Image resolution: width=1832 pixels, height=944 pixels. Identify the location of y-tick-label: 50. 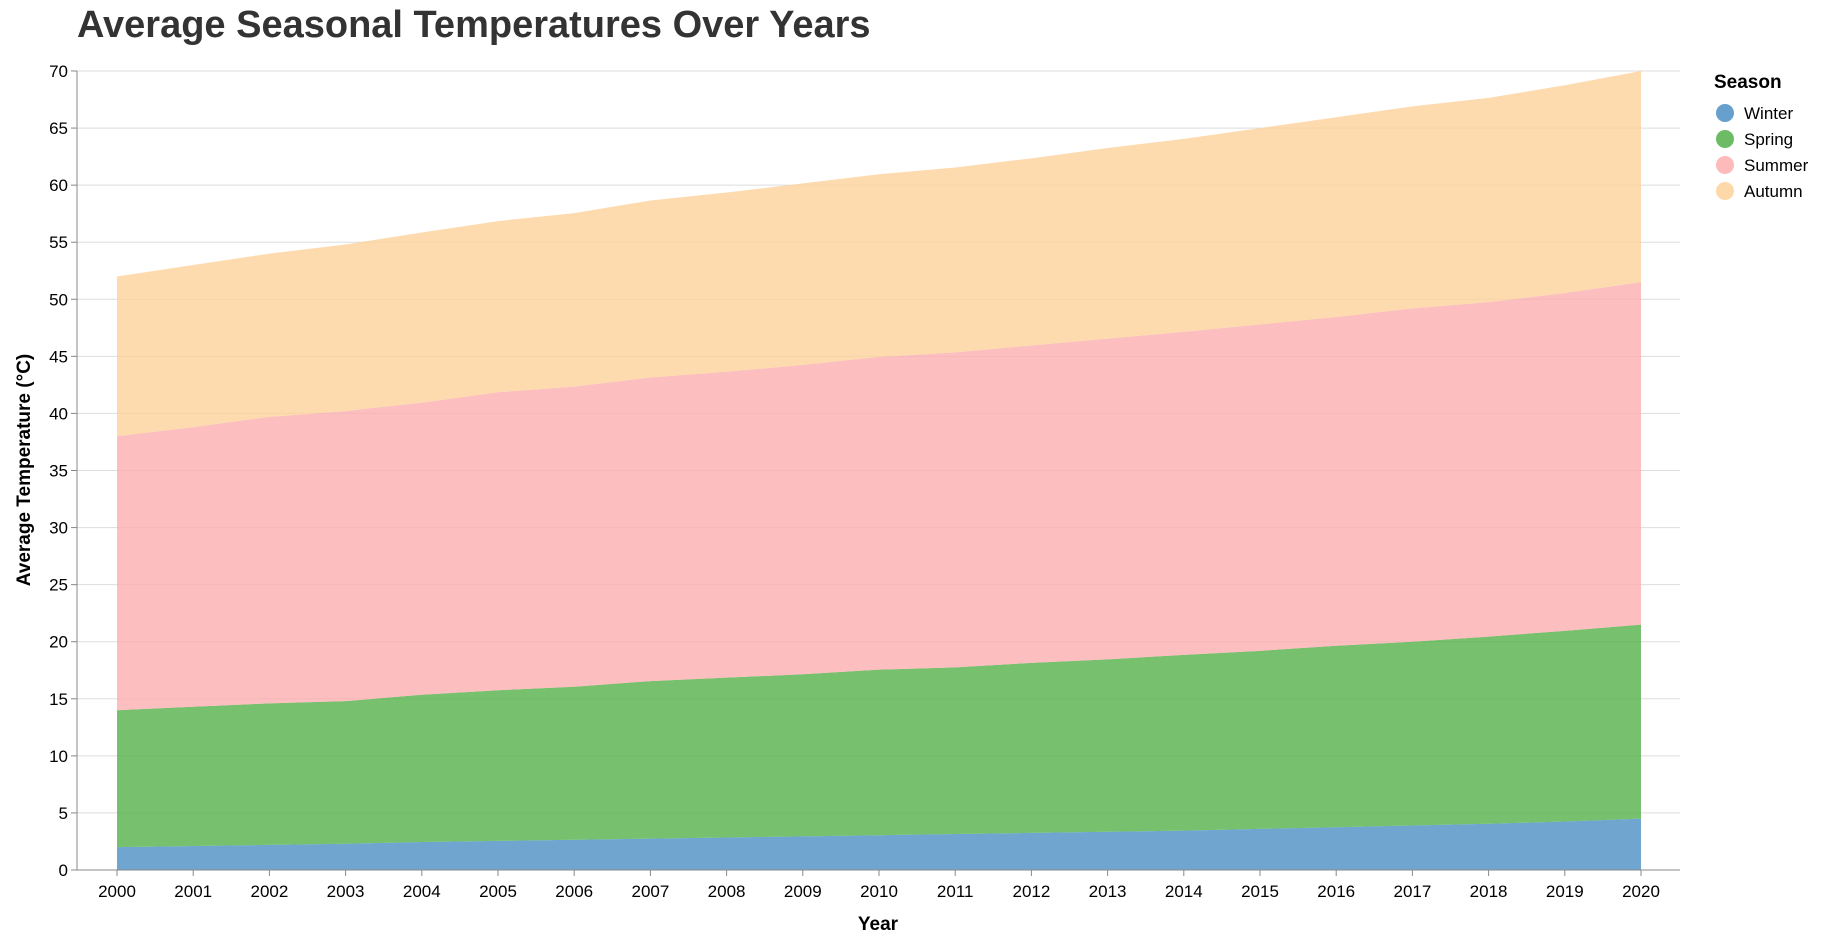
(58, 299).